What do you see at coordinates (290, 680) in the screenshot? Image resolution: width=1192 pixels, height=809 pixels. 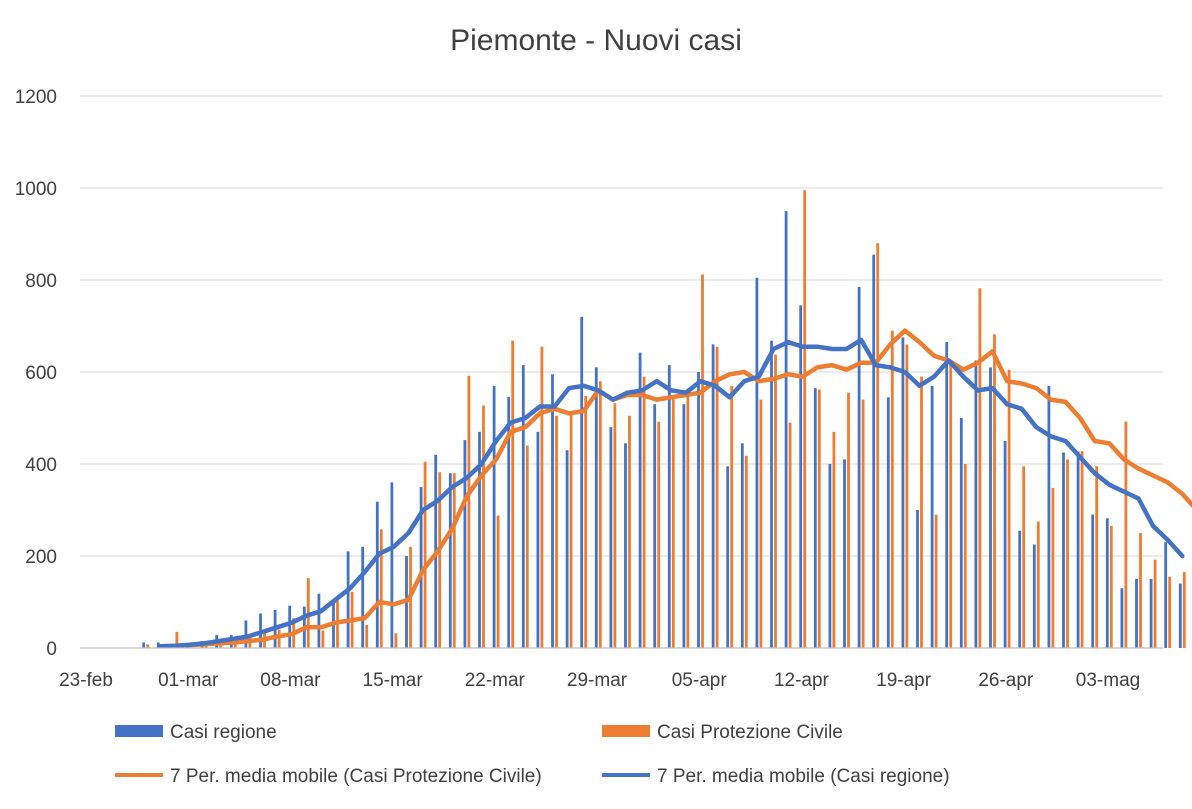 I see `x-tick-label: 08-mar` at bounding box center [290, 680].